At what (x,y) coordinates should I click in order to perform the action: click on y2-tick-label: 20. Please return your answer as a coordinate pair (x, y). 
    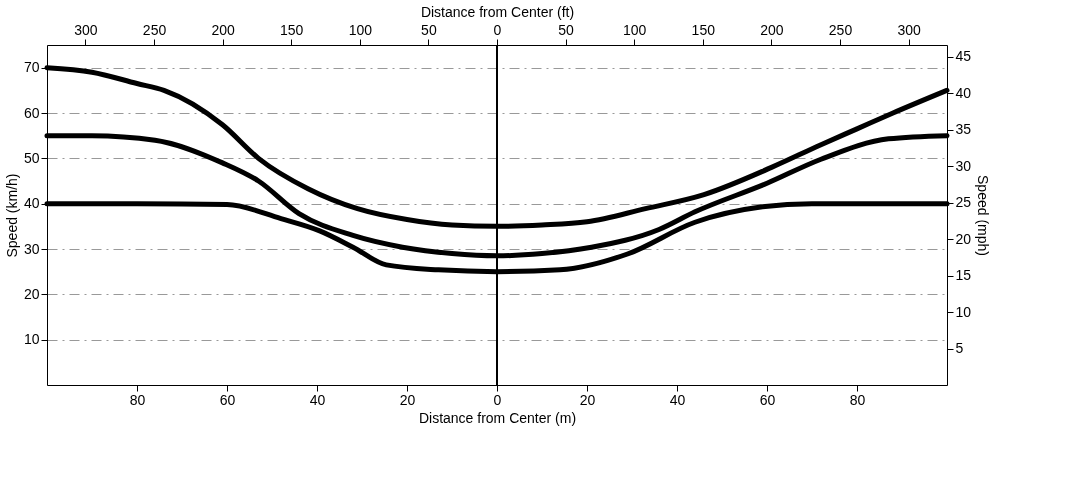
    Looking at the image, I should click on (963, 238).